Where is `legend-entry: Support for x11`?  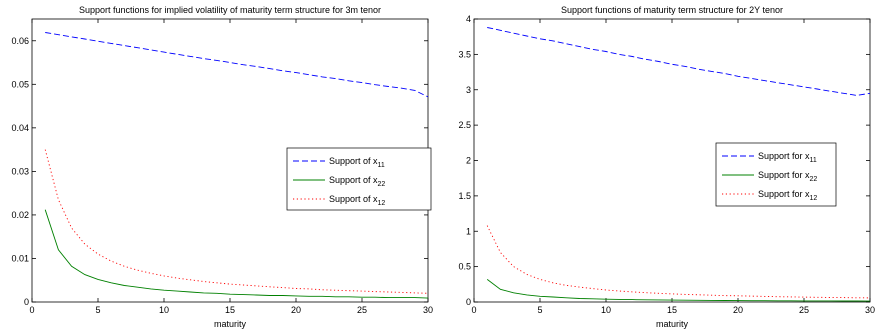 legend-entry: Support for x11 is located at coordinates (787, 157).